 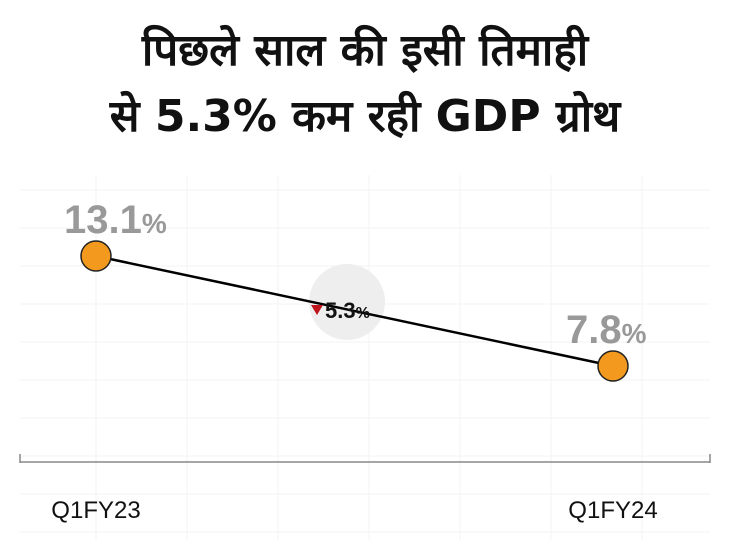 I want to click on svg-text: 5.3%, so click(x=347, y=310).